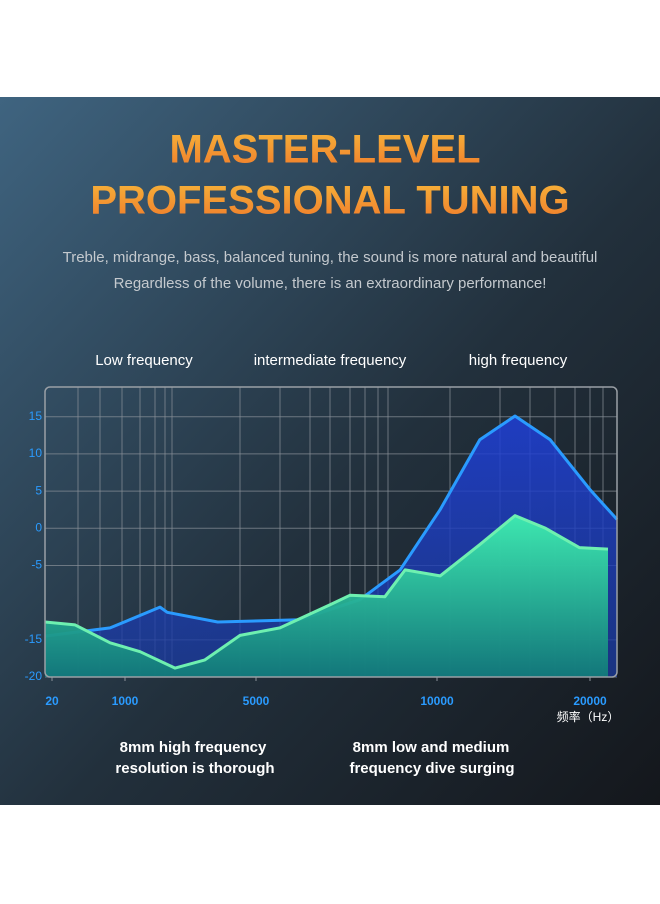 The height and width of the screenshot is (904, 660). Describe the element at coordinates (52, 701) in the screenshot. I see `x-tick-label: 20` at that location.